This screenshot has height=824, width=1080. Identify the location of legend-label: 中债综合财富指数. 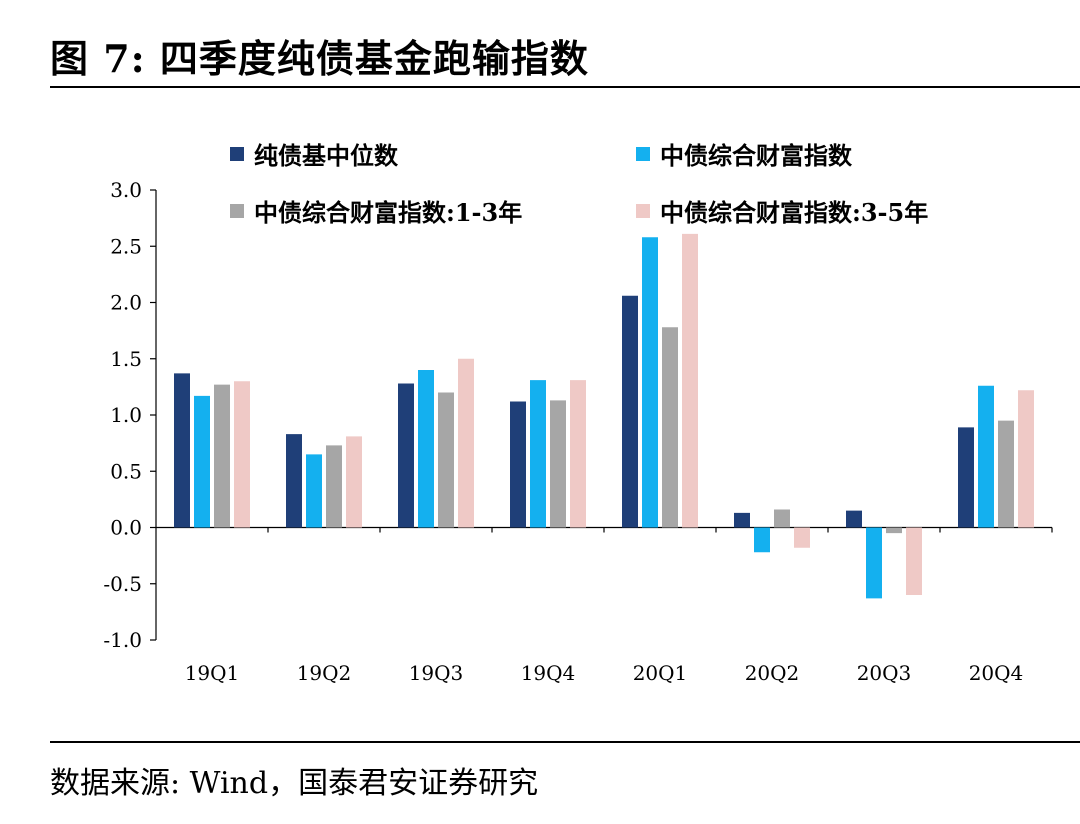
(756, 155).